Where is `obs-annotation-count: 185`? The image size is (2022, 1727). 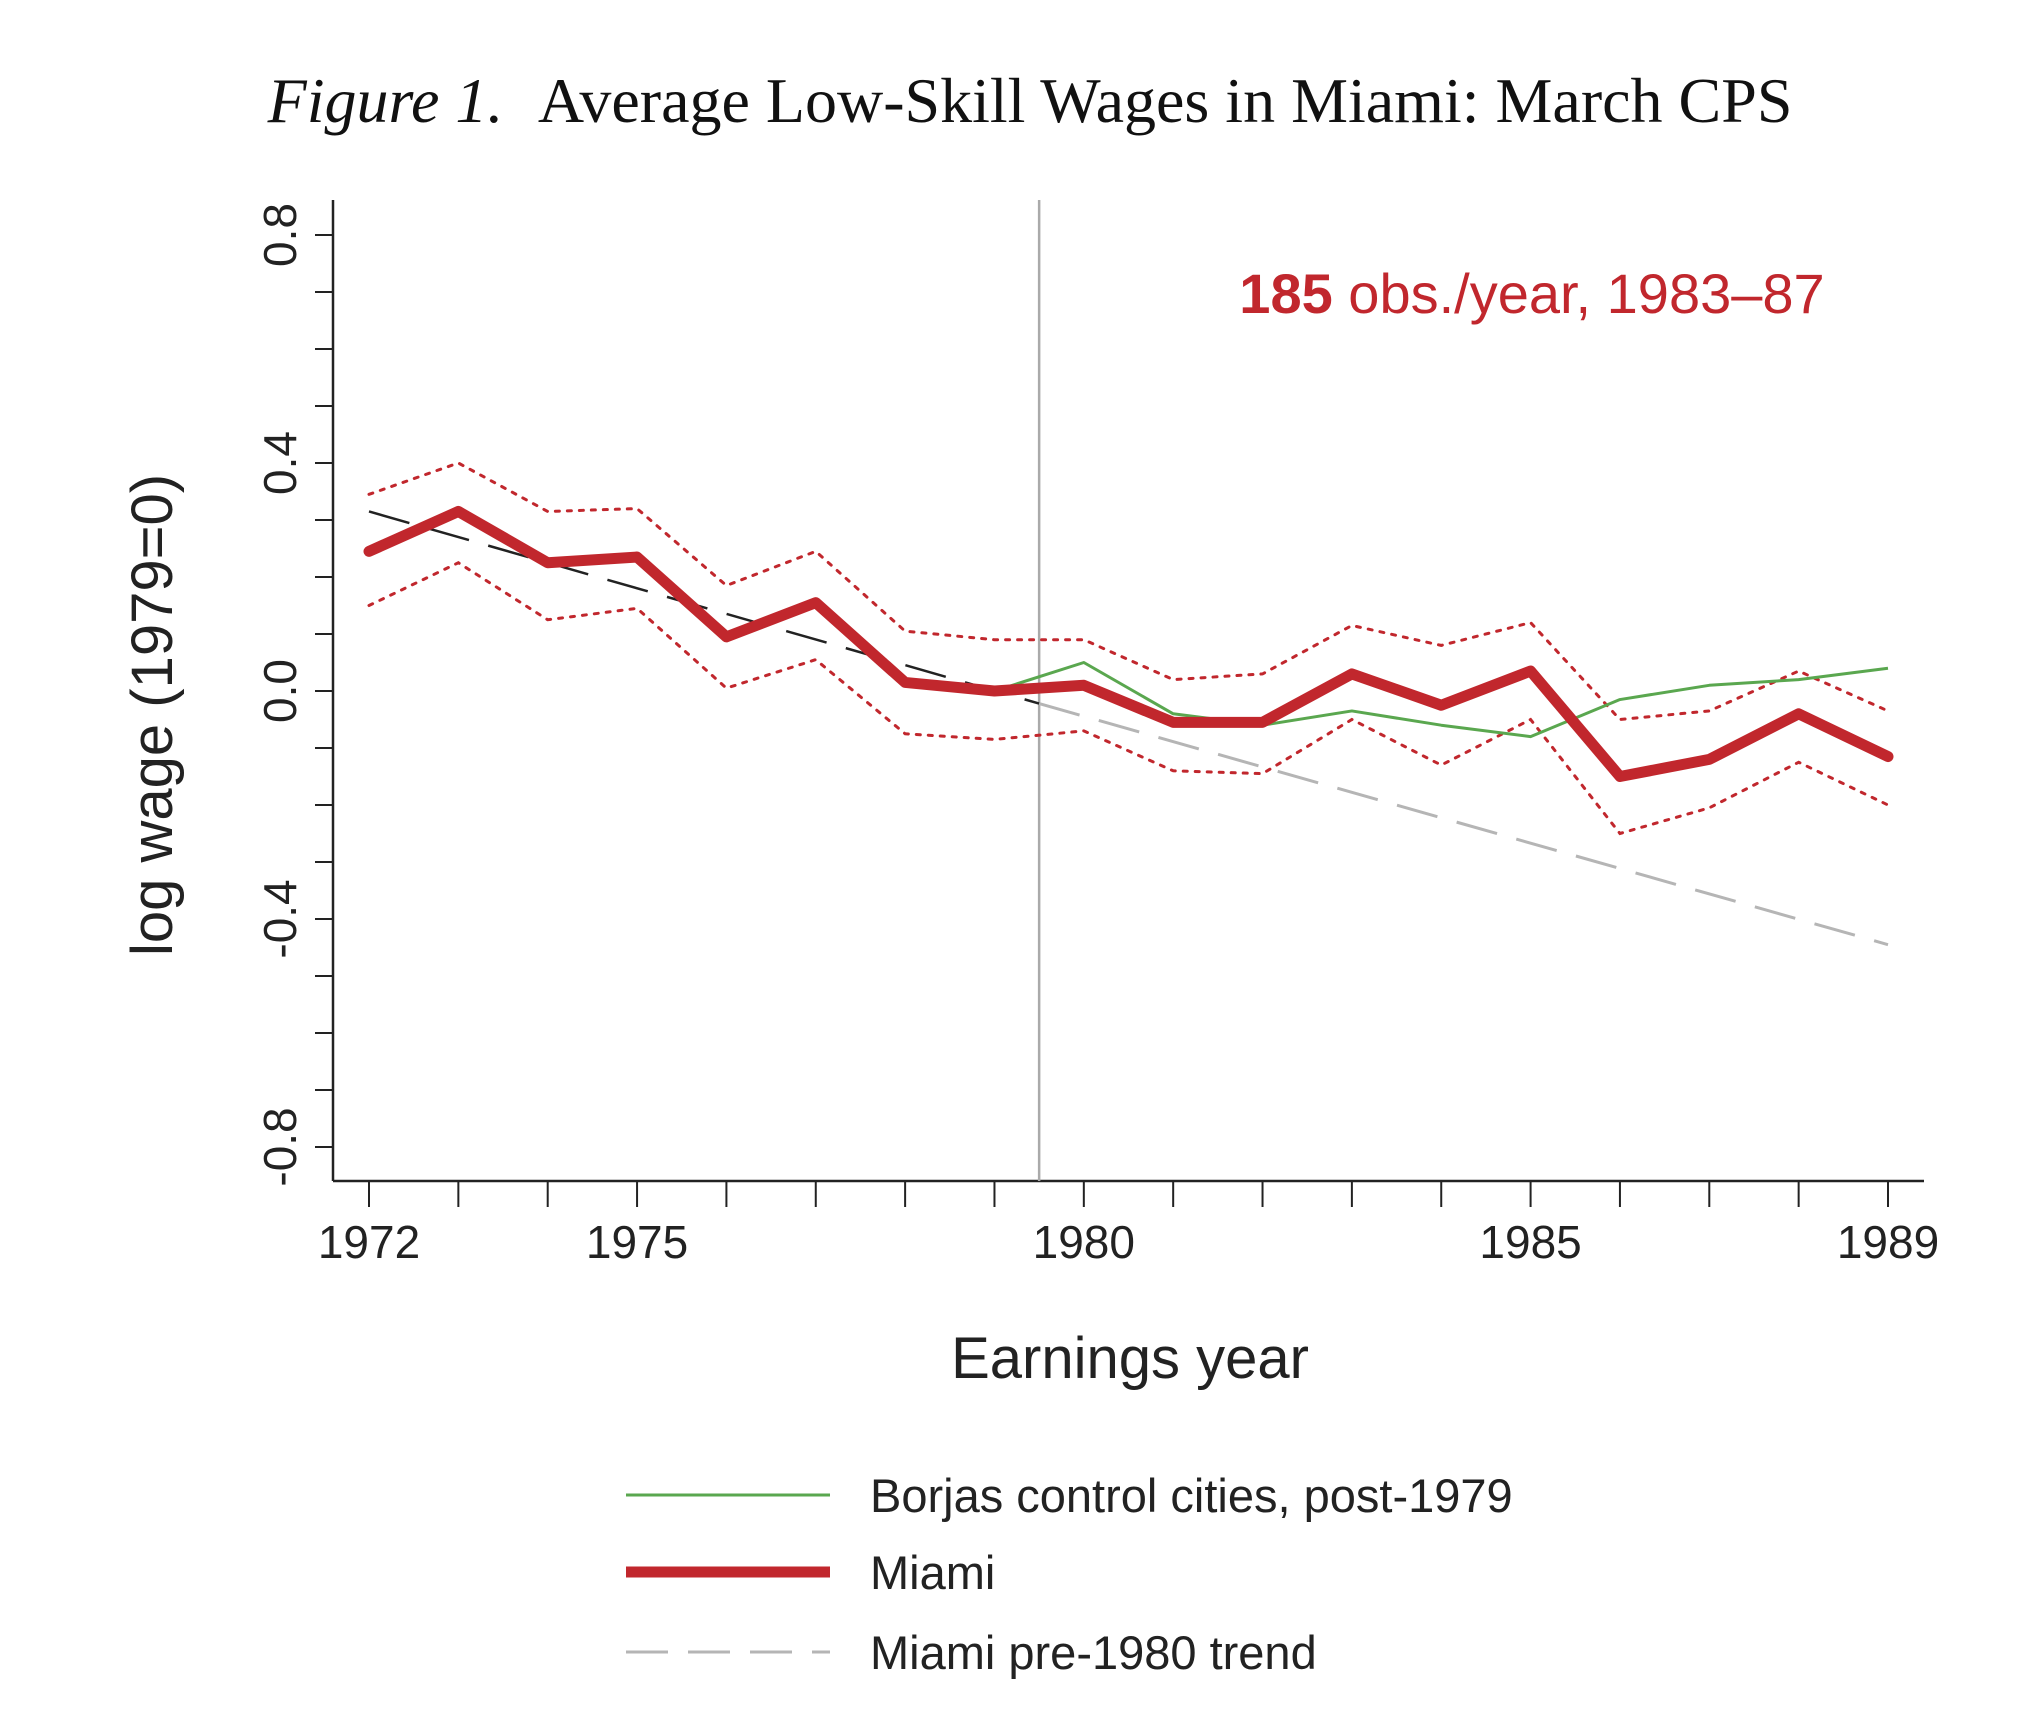 obs-annotation-count: 185 is located at coordinates (1285, 293).